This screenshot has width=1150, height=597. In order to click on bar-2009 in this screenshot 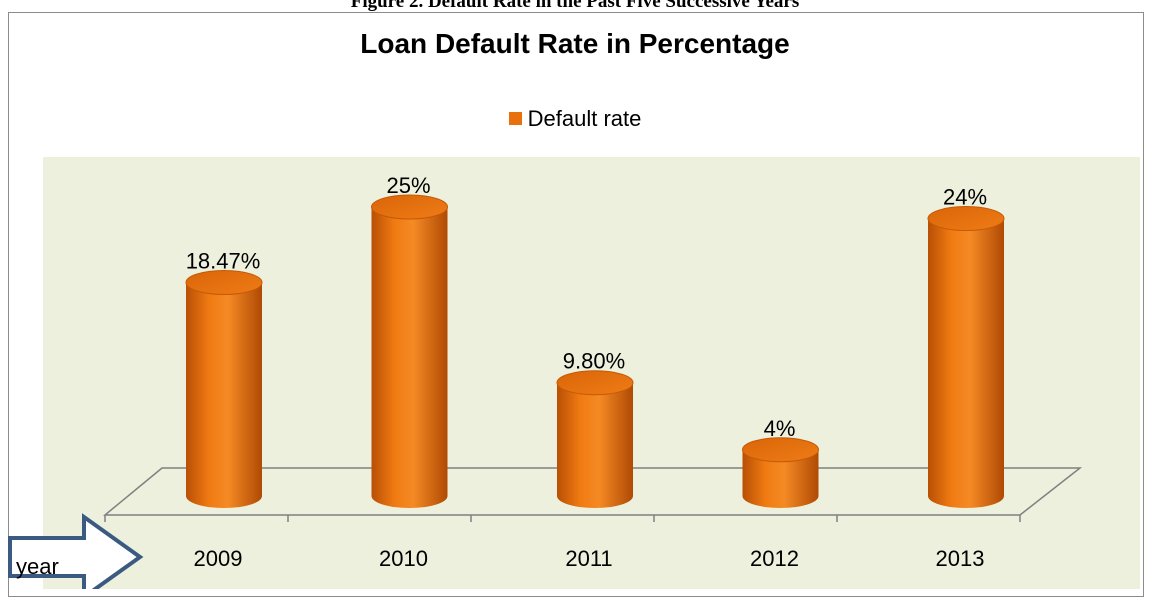, I will do `click(224, 388)`.